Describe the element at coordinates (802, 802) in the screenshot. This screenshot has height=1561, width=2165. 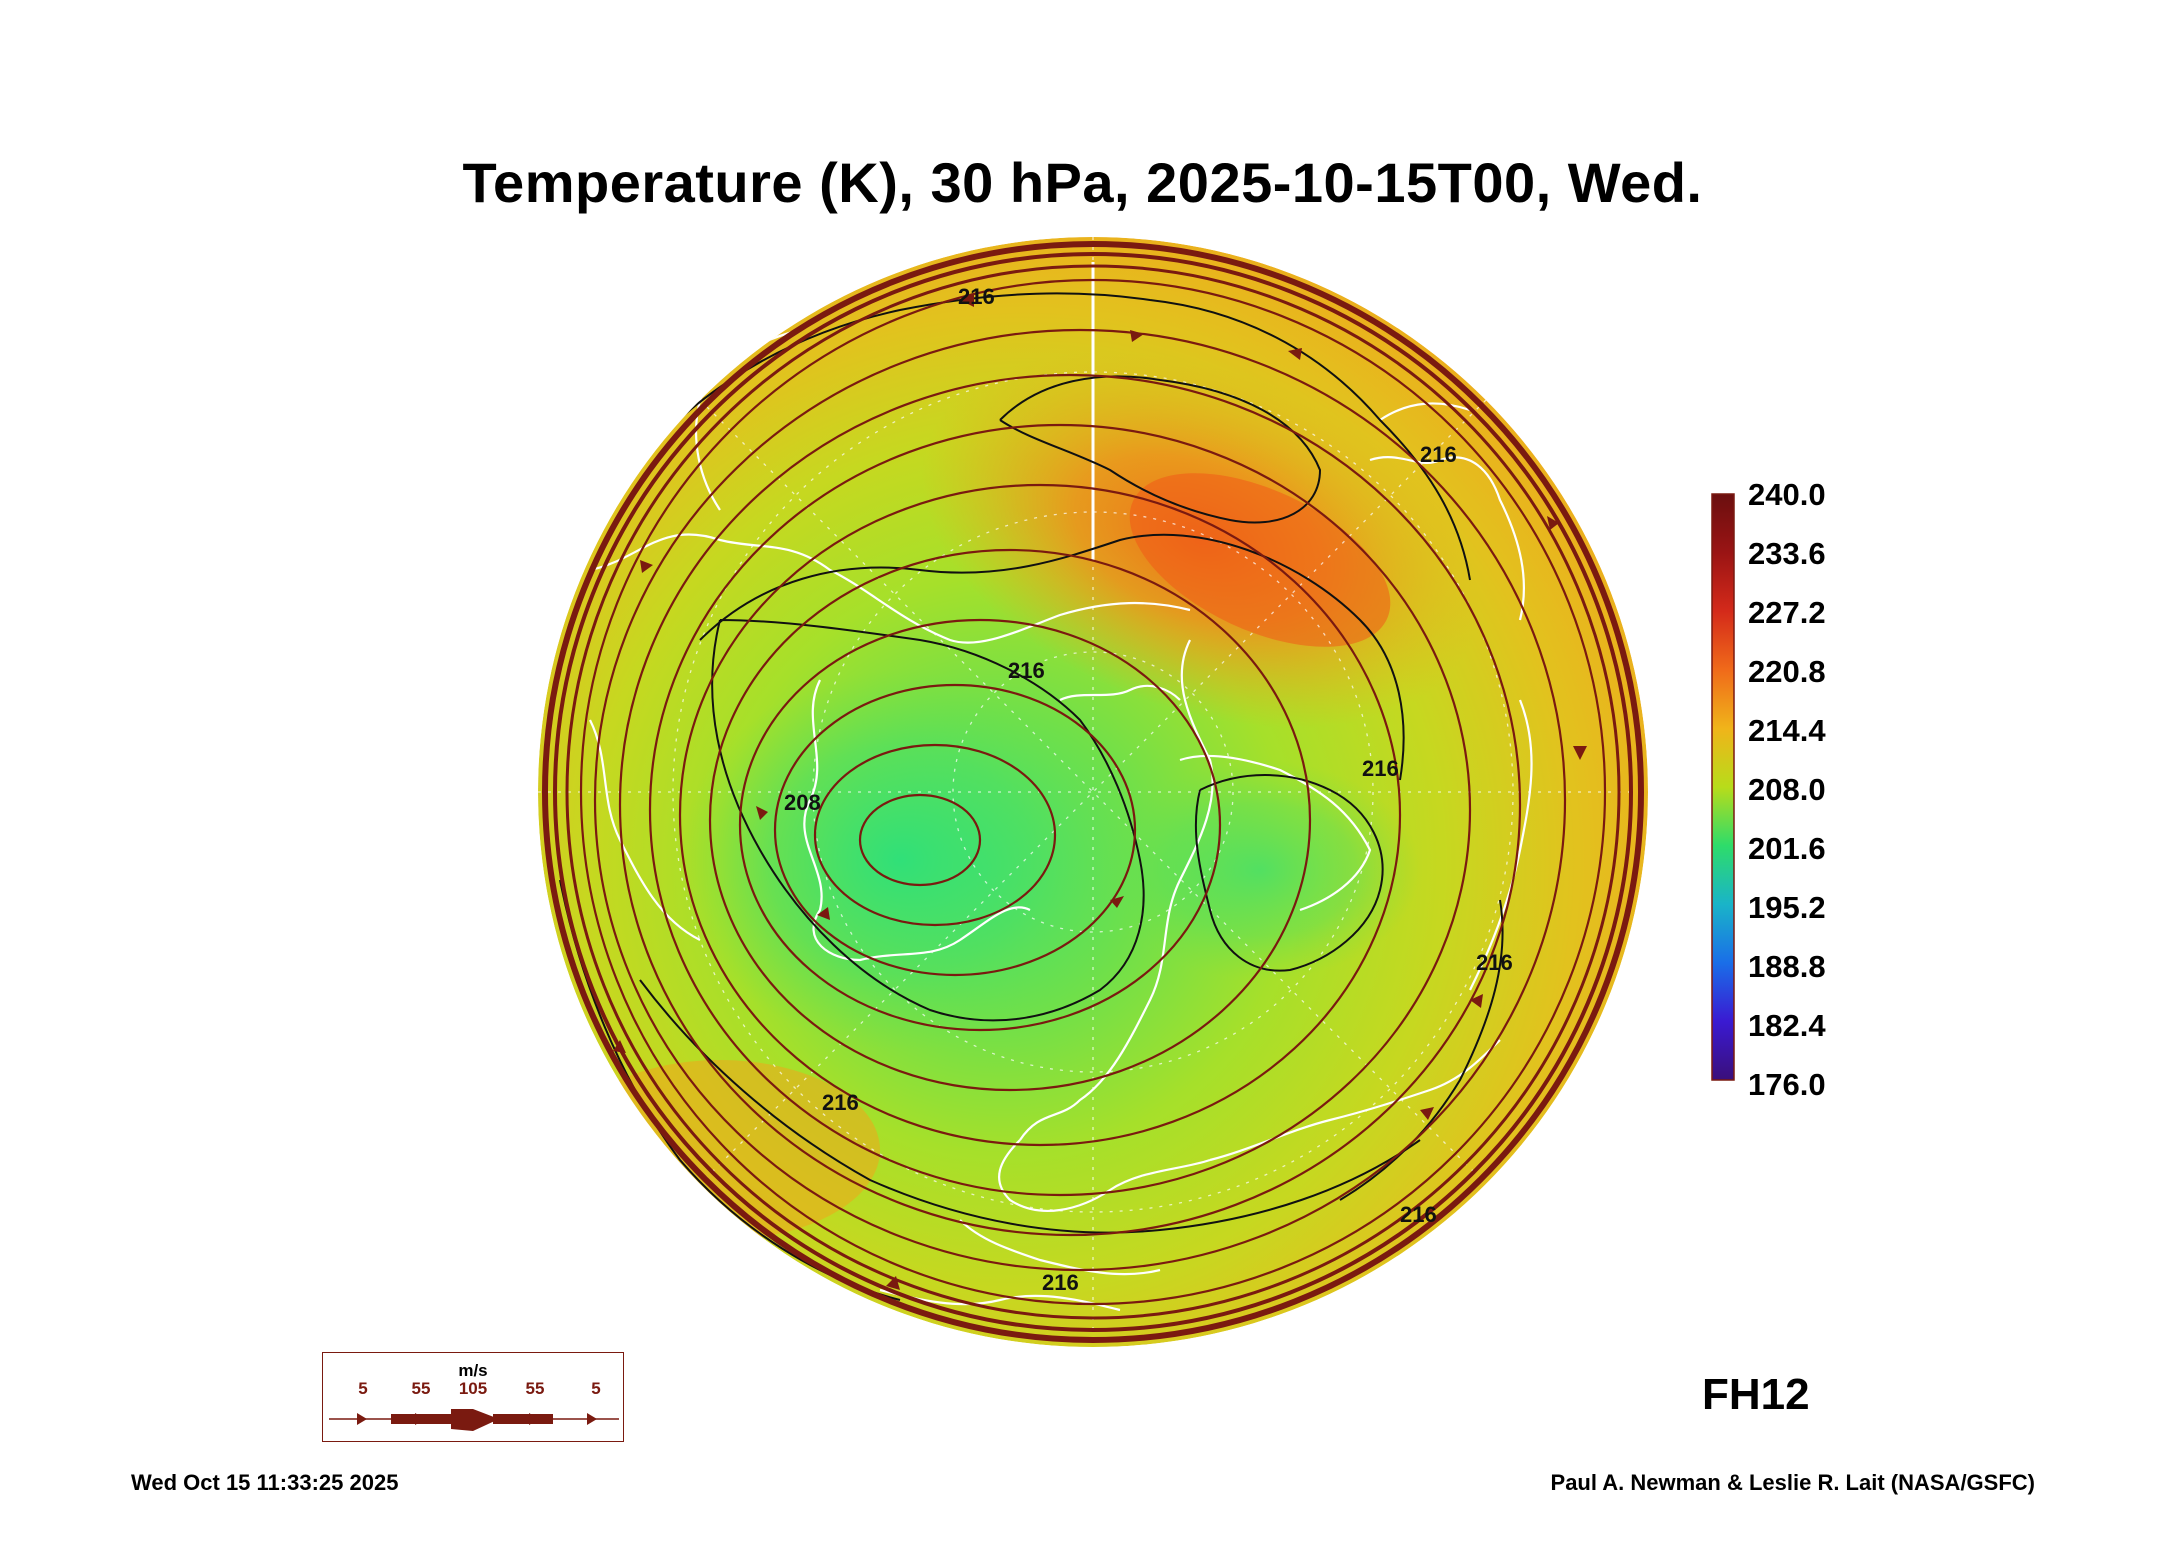
I see `contour-label: 208` at that location.